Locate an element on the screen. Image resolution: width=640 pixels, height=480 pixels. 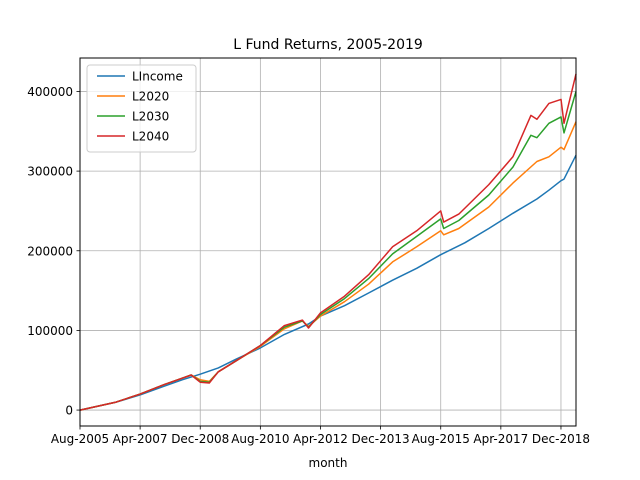
legend-entries: LIncome L2020 L2030 L2040 is located at coordinates (140, 107).